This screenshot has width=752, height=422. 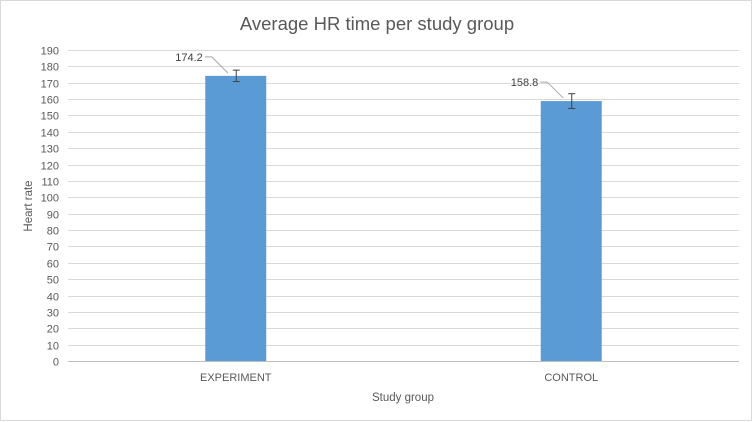 What do you see at coordinates (50, 167) in the screenshot?
I see `y-tick-label: 120` at bounding box center [50, 167].